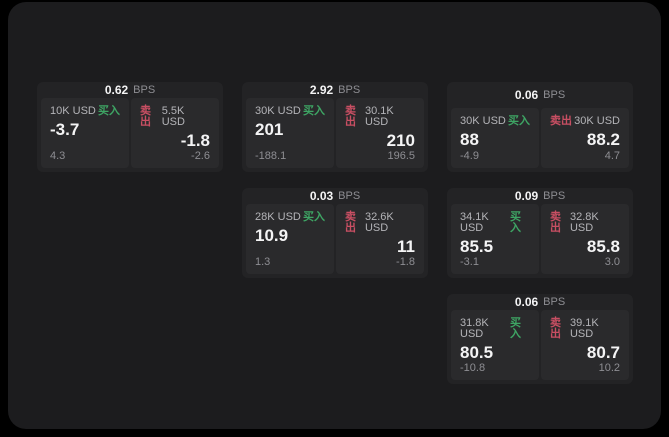 The image size is (669, 437). Describe the element at coordinates (85, 132) in the screenshot. I see `buy-tile: 10K USD 买入 -3.7 4.3` at that location.